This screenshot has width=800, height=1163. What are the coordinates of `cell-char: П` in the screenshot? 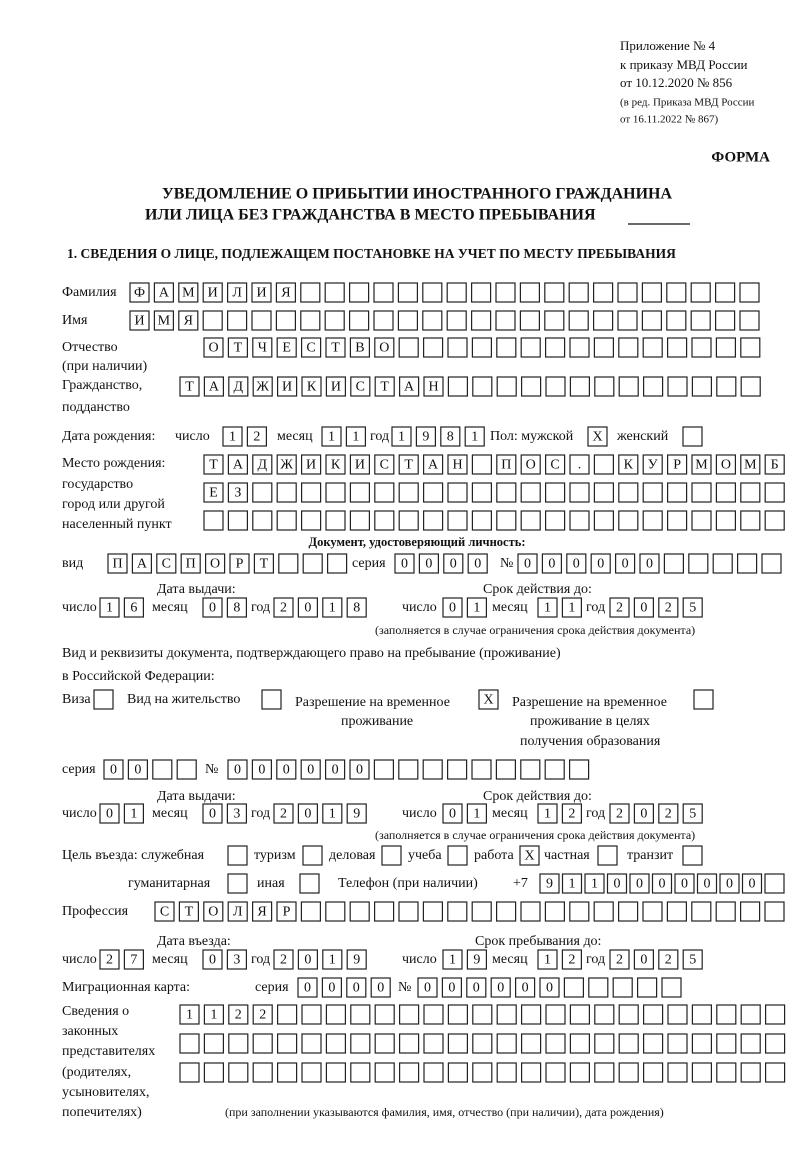 It's located at (506, 465).